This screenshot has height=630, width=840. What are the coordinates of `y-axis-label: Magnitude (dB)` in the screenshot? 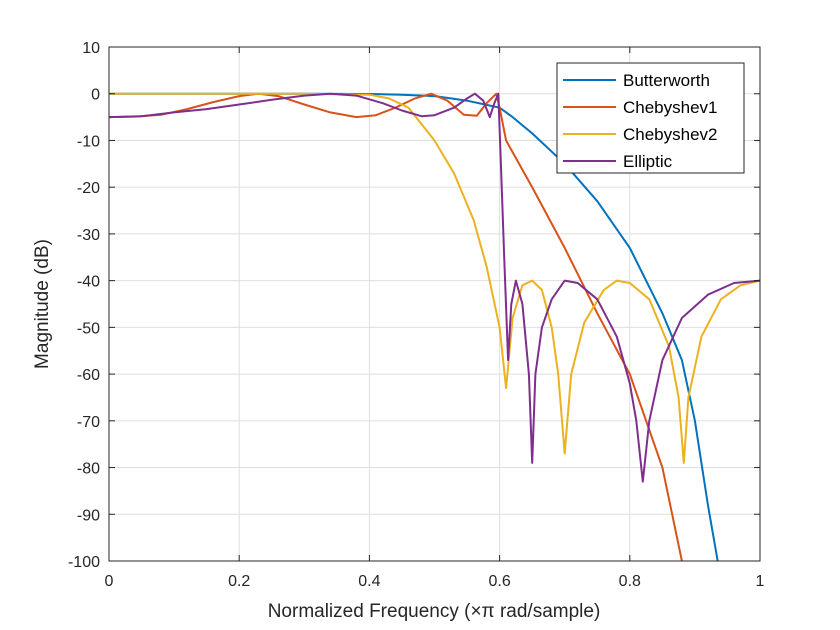 It's located at (42, 304).